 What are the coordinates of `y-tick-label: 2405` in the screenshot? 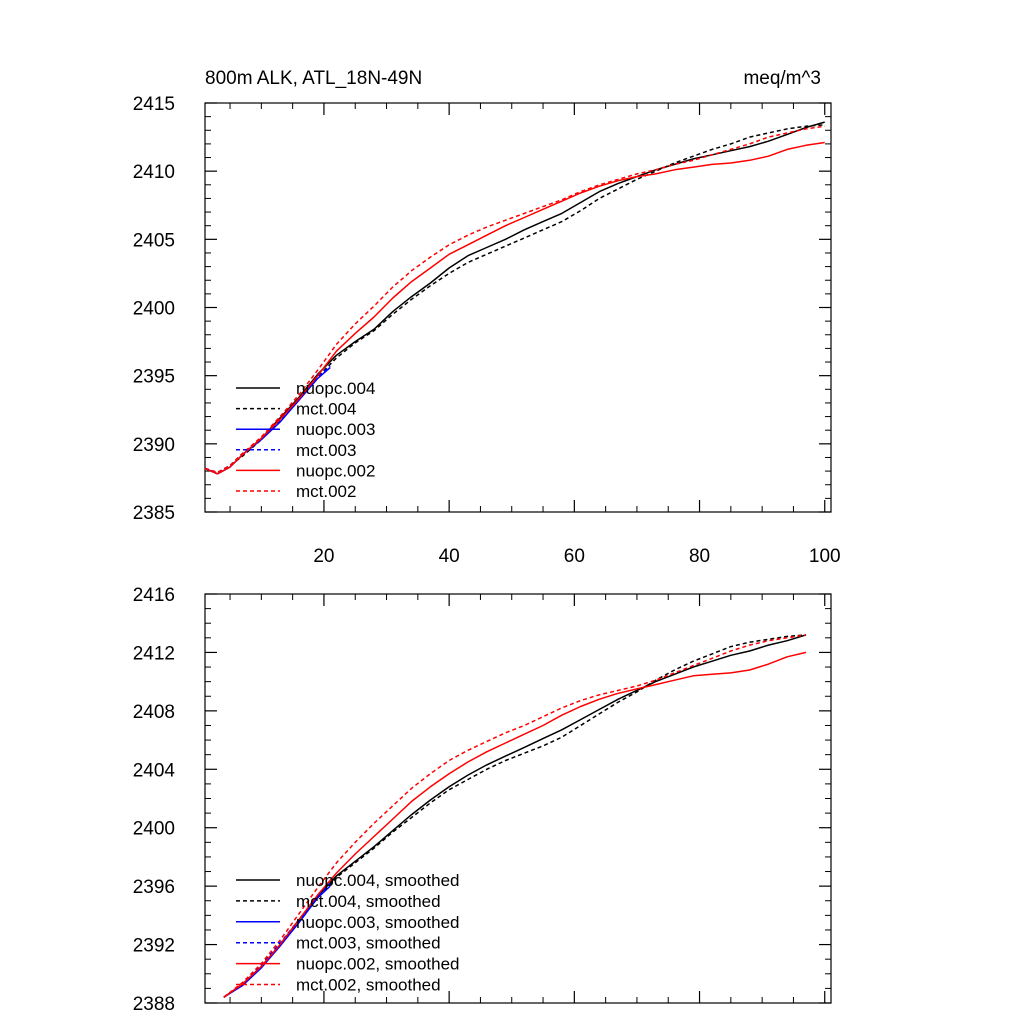 It's located at (154, 240).